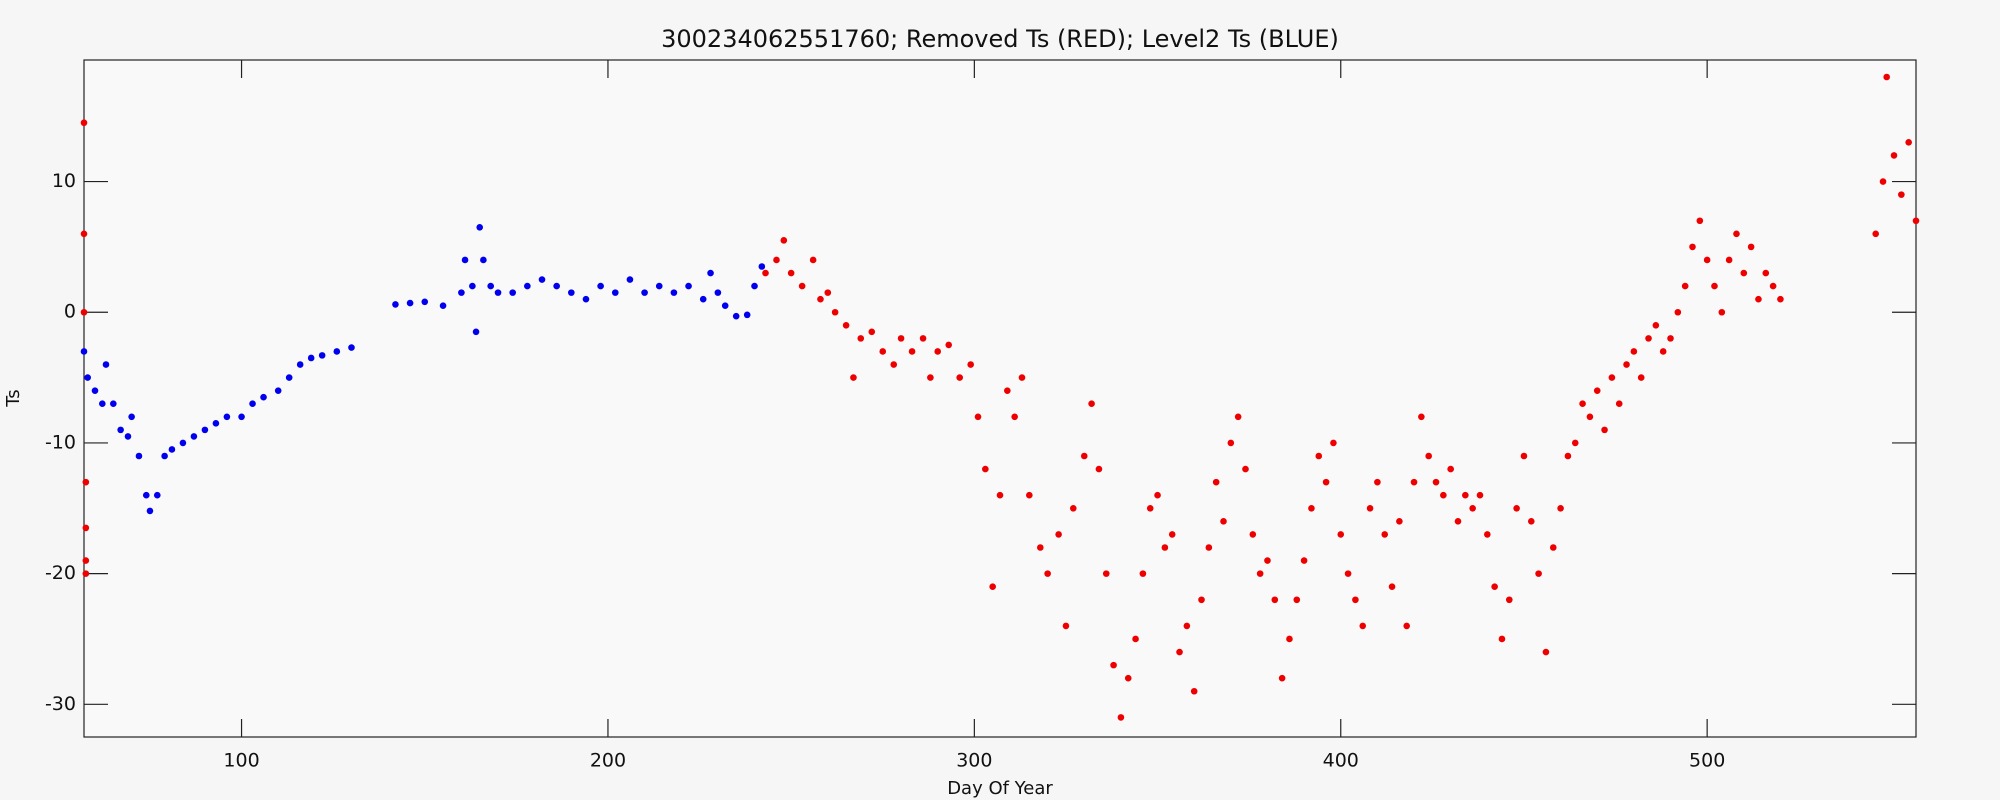 The image size is (2000, 800). Describe the element at coordinates (974, 761) in the screenshot. I see `x-tick-label: 300` at that location.